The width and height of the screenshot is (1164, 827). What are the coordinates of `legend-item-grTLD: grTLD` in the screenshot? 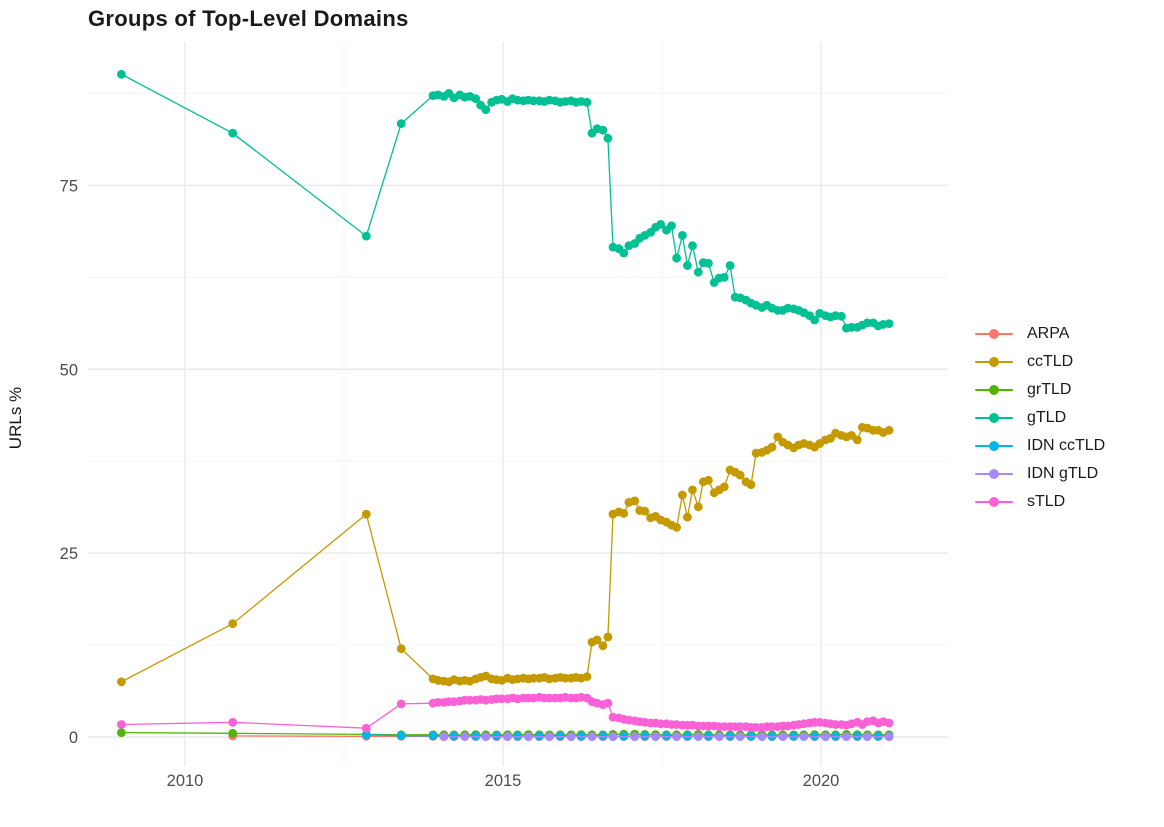 It's located at (1040, 390).